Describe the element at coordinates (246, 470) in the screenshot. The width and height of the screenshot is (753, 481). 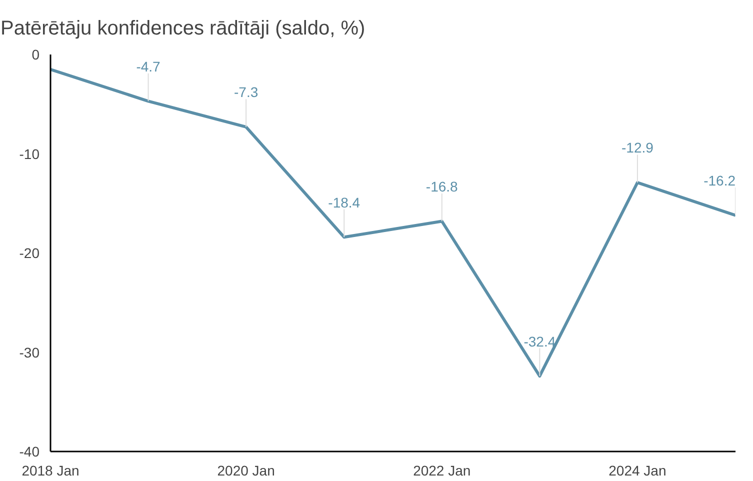
I see `x-tick-label: 2020 Jan` at that location.